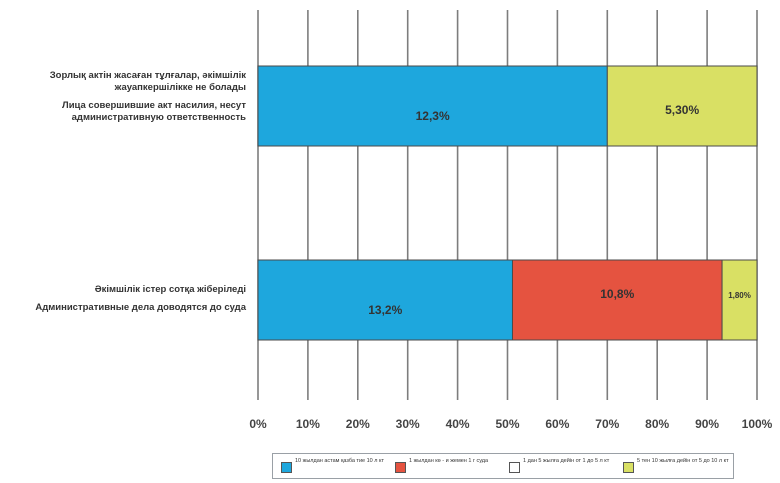 The width and height of the screenshot is (780, 483). Describe the element at coordinates (607, 424) in the screenshot. I see `tick-label-7: 70%` at that location.